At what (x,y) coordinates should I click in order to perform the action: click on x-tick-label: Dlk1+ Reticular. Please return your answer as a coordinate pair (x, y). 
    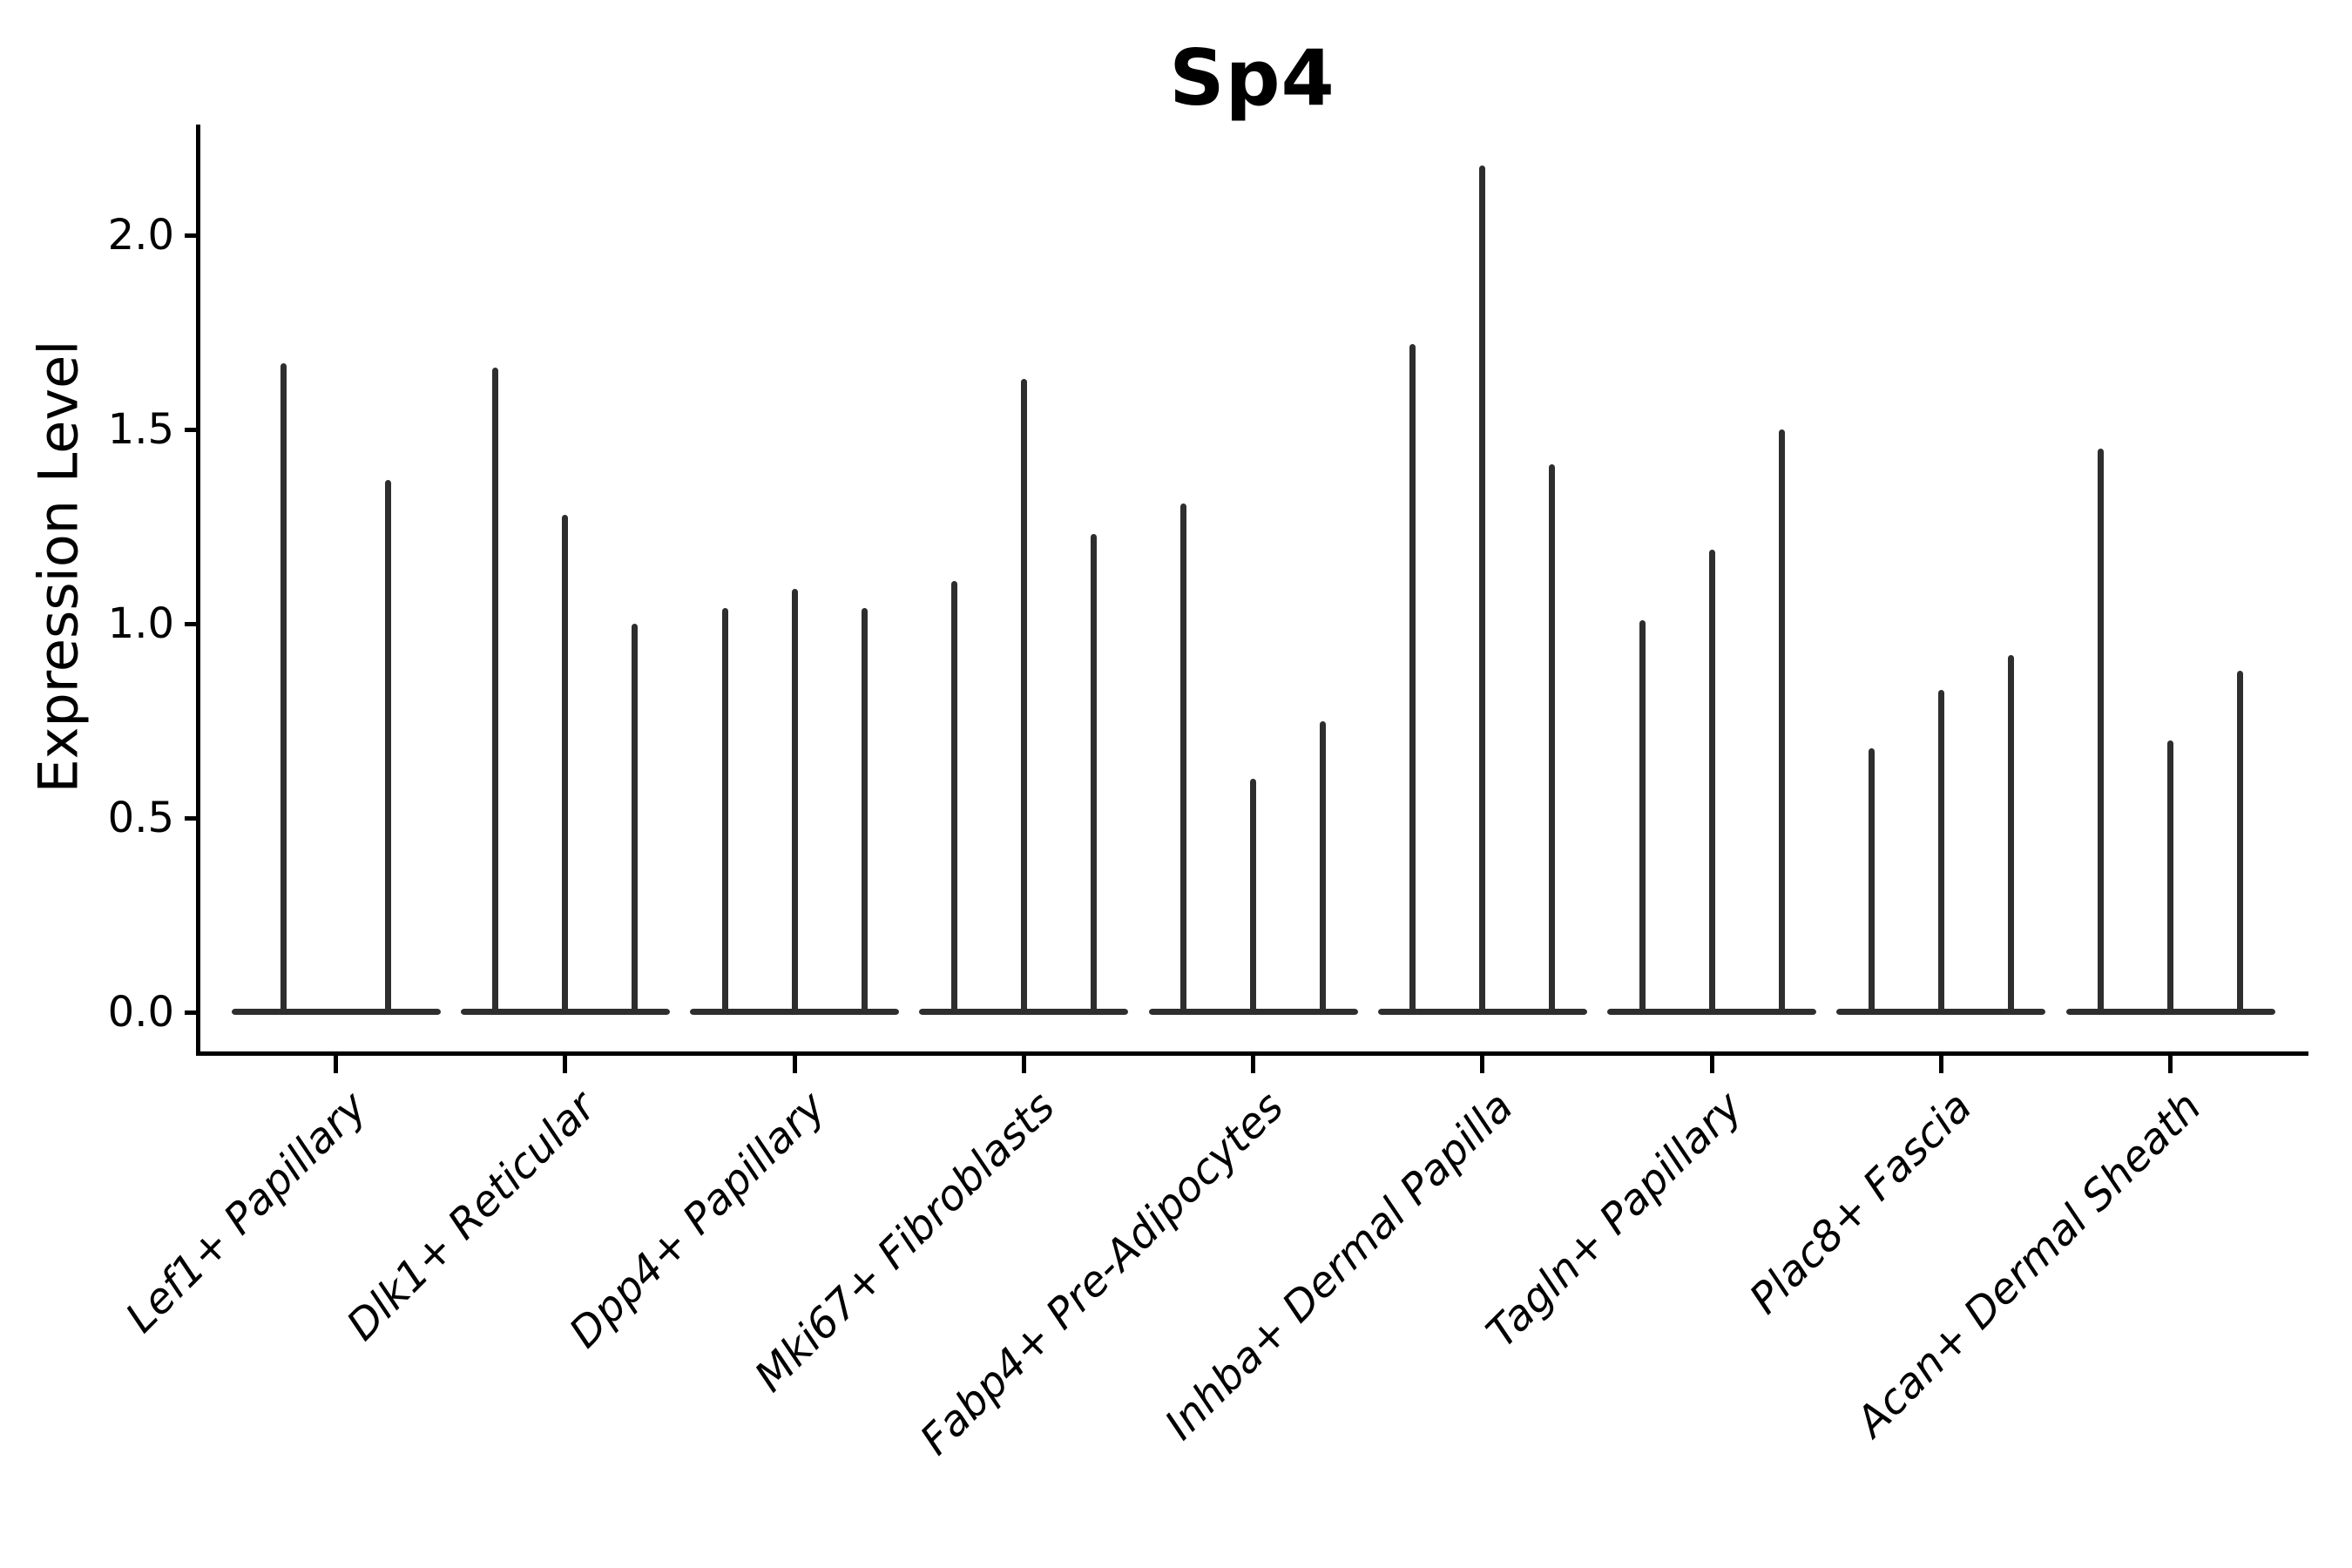
    Looking at the image, I should click on (471, 1216).